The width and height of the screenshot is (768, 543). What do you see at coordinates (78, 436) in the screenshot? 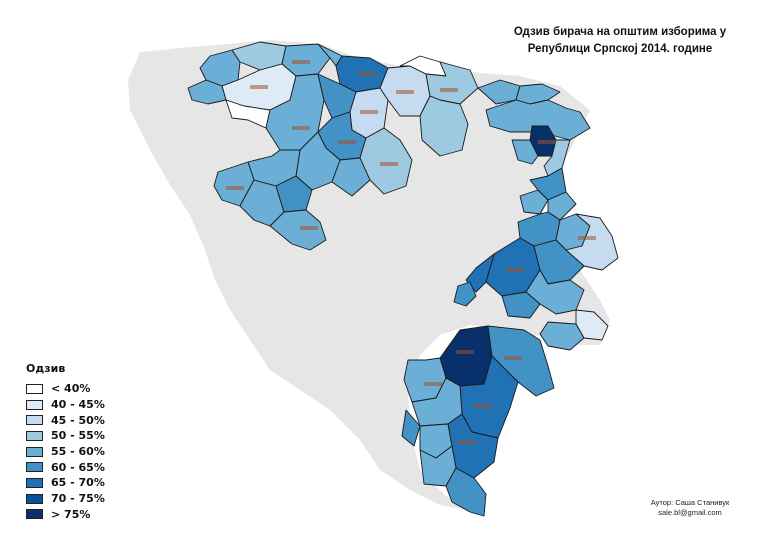
I see `legend-label: 50 - 55%` at bounding box center [78, 436].